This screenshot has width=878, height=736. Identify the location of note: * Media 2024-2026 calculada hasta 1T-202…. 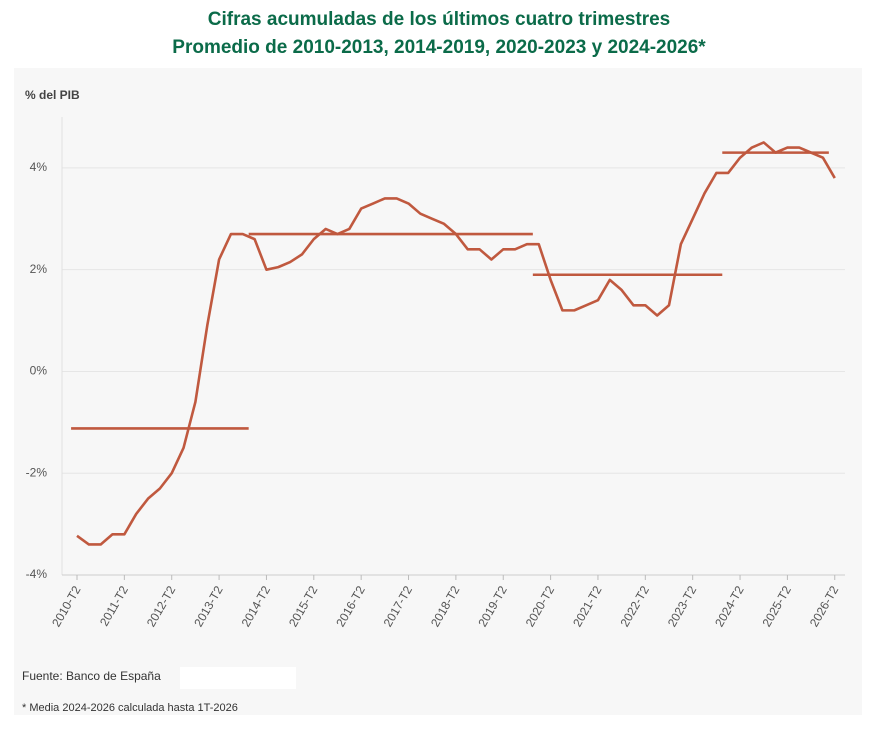
(130, 708).